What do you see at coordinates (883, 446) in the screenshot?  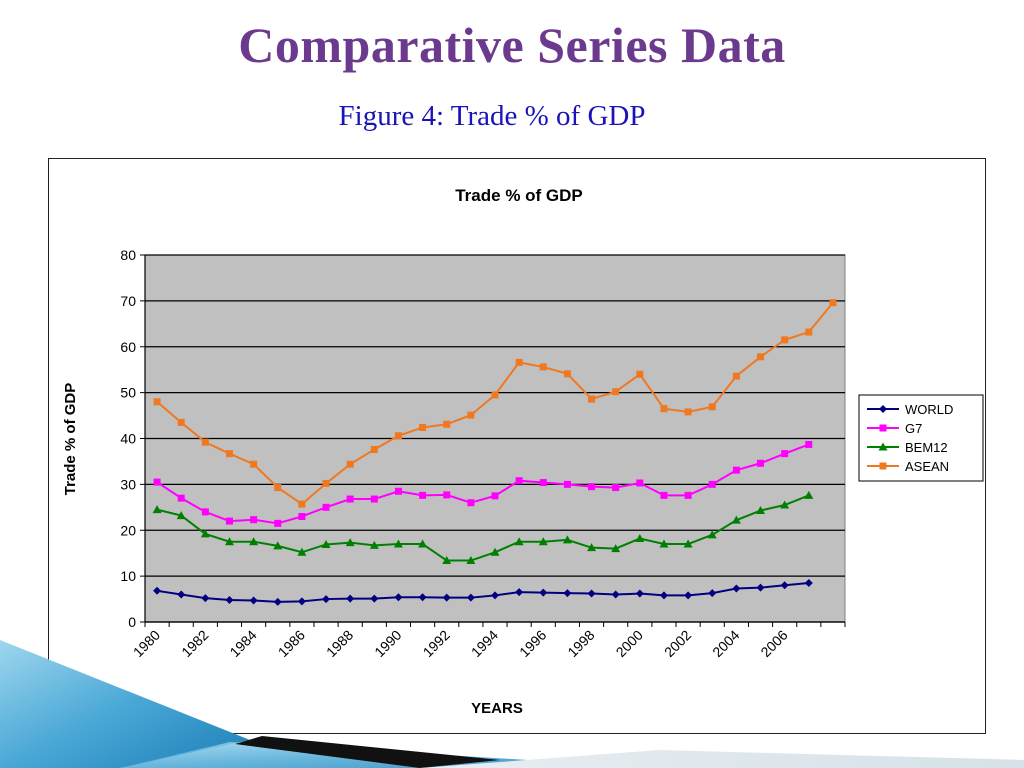 I see `legend-bem12-marker` at bounding box center [883, 446].